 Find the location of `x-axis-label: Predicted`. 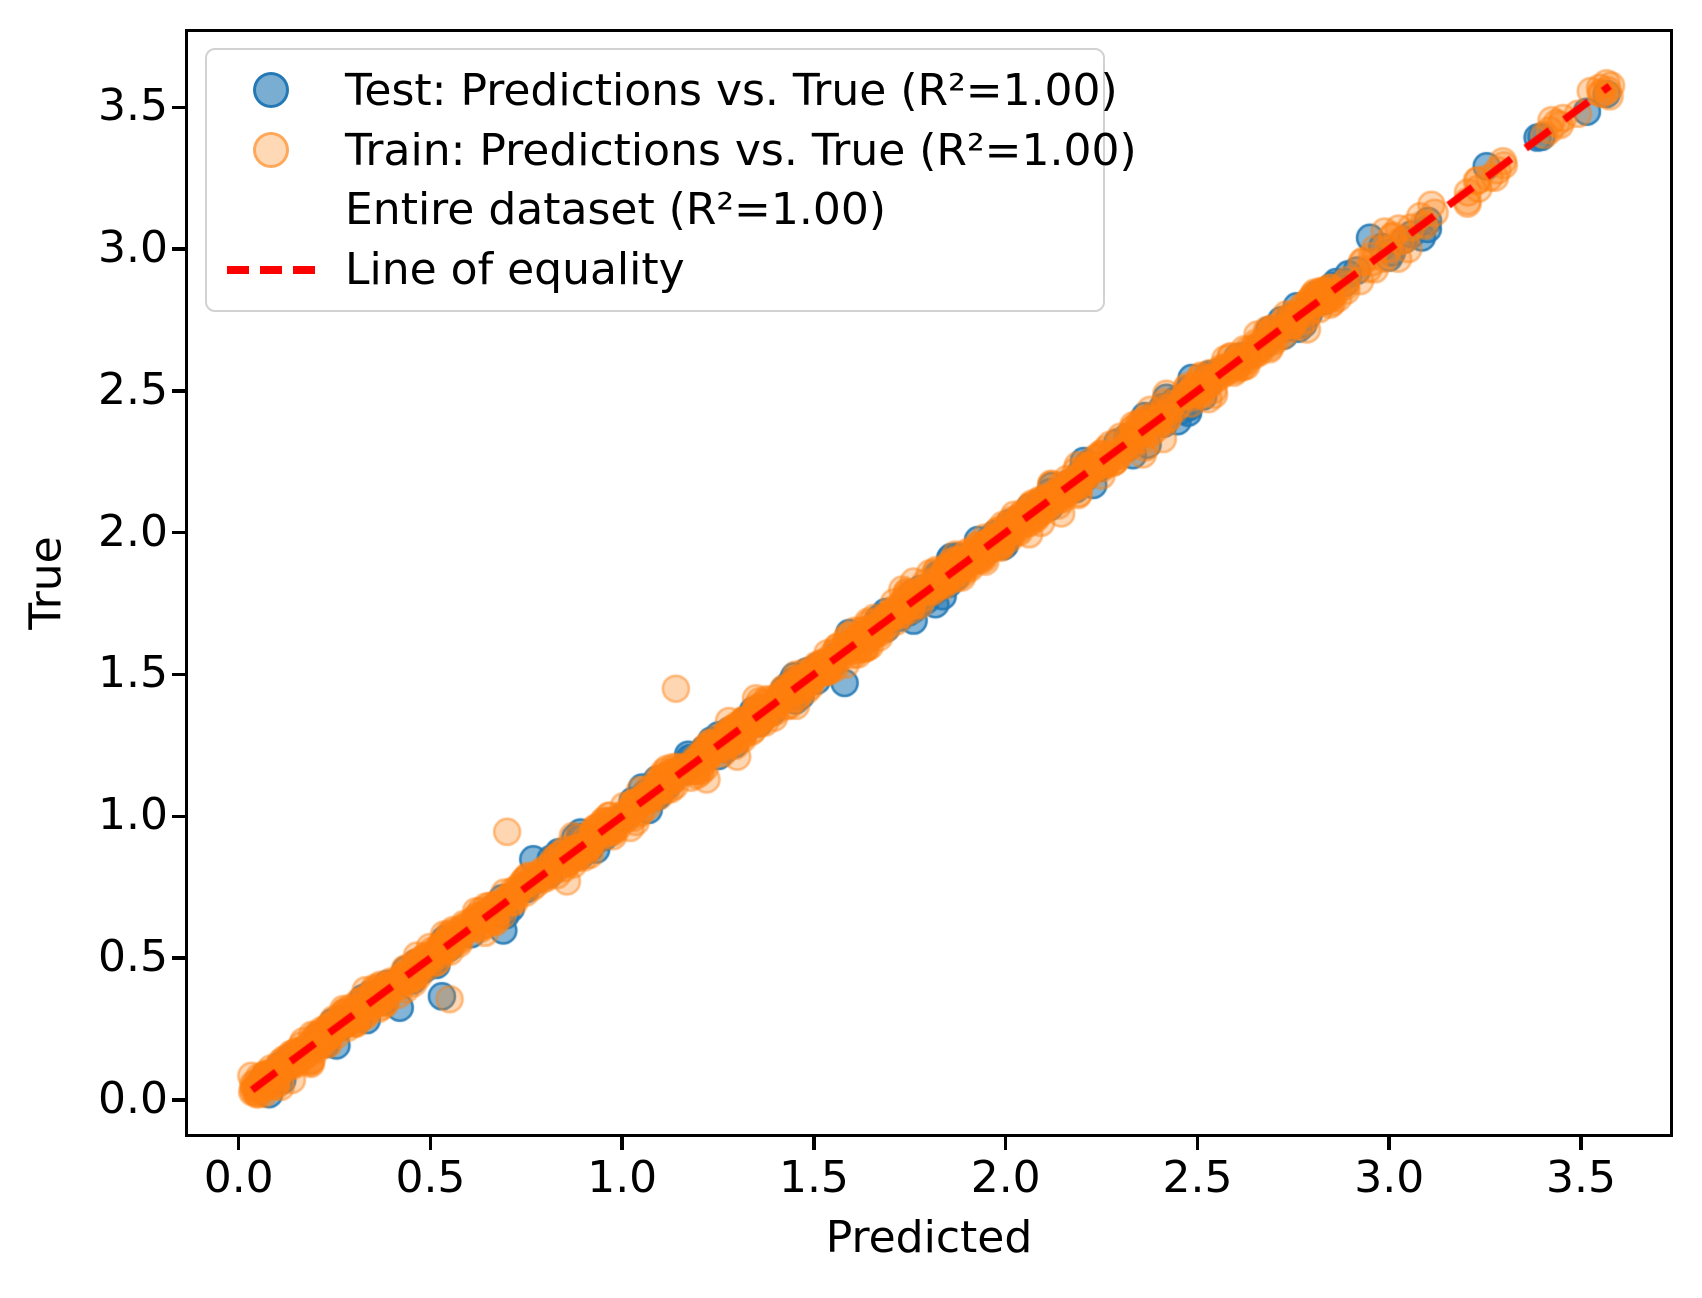

x-axis-label: Predicted is located at coordinates (929, 1237).